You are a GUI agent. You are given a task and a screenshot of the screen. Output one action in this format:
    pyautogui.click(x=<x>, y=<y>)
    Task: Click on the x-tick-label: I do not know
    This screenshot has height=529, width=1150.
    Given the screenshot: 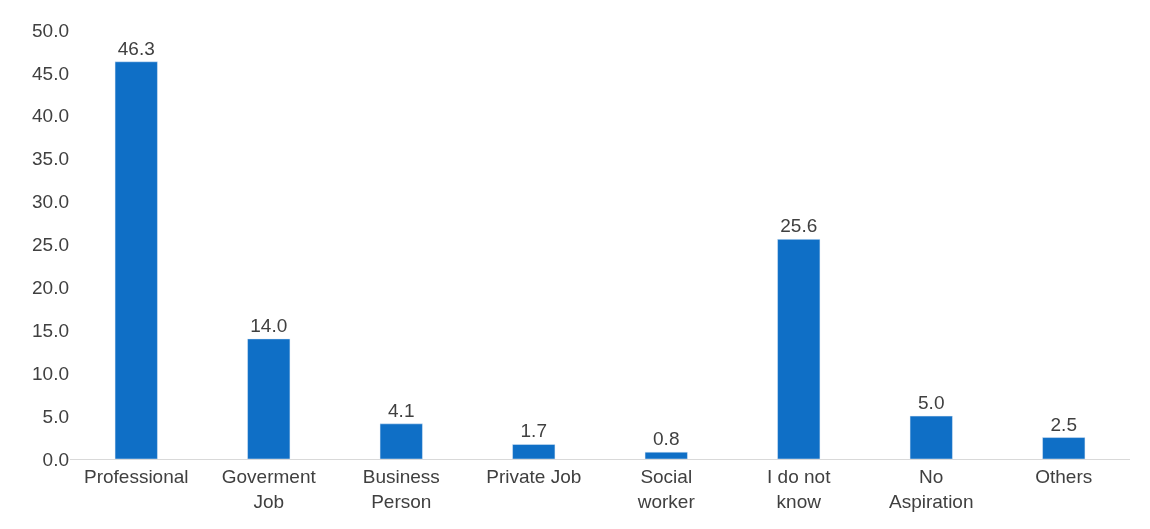 What is the action you would take?
    pyautogui.click(x=799, y=488)
    